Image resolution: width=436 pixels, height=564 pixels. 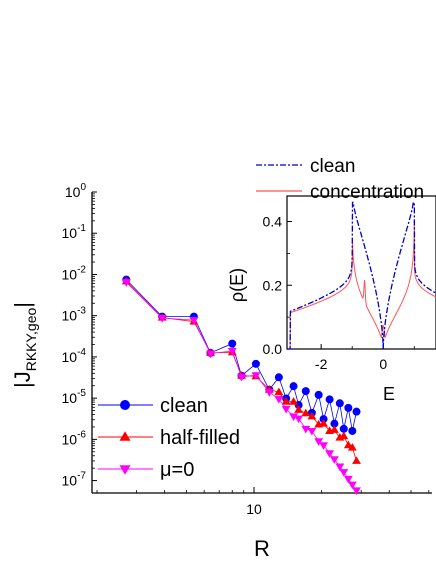 I want to click on inset-x-axis-label: E, so click(x=389, y=394).